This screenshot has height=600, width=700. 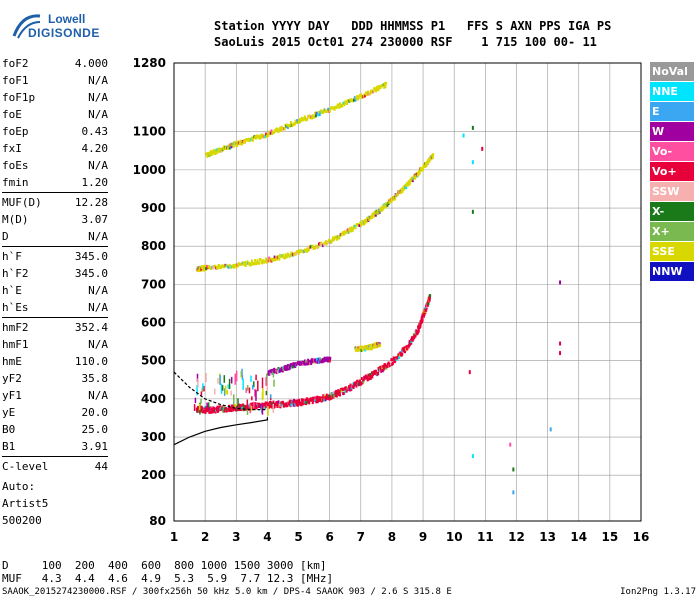 What do you see at coordinates (55, 466) in the screenshot?
I see `param-row: C-level 44` at bounding box center [55, 466].